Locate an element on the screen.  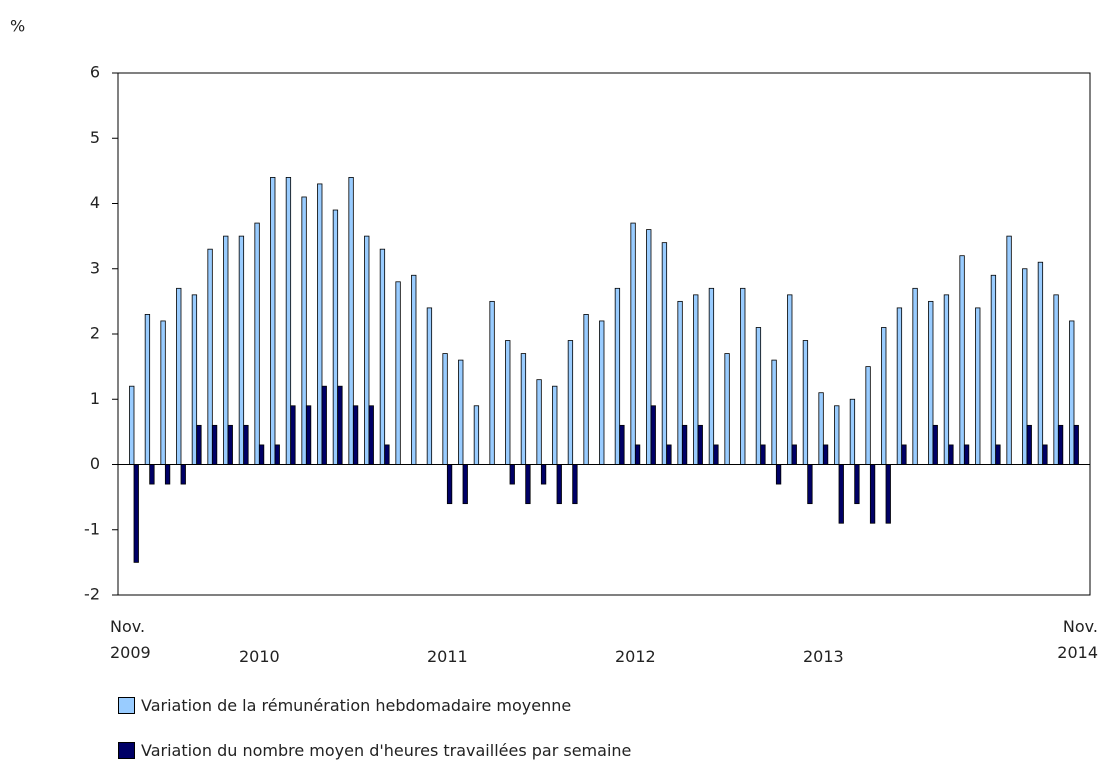
x-tick-label: Nov. 2009 is located at coordinates (130, 639).